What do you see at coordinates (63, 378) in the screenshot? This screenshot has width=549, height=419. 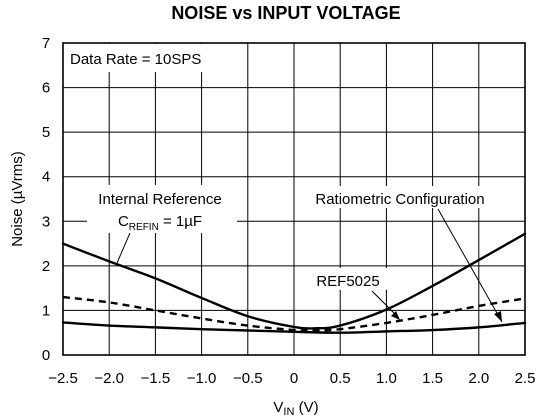 I see `x-tick-label: −2.5` at bounding box center [63, 378].